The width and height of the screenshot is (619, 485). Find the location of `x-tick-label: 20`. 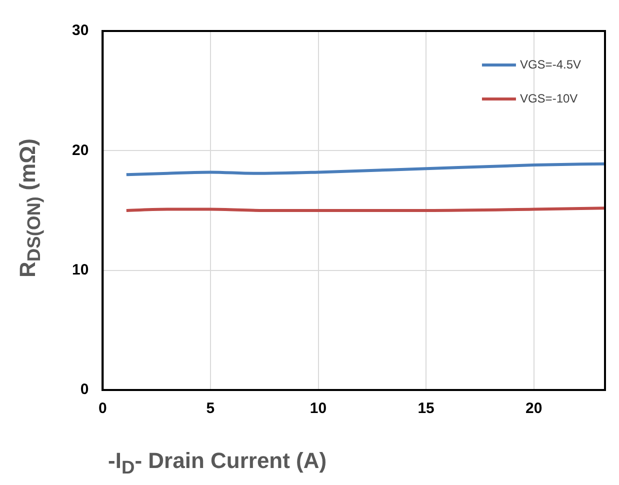

x-tick-label: 20 is located at coordinates (534, 409).